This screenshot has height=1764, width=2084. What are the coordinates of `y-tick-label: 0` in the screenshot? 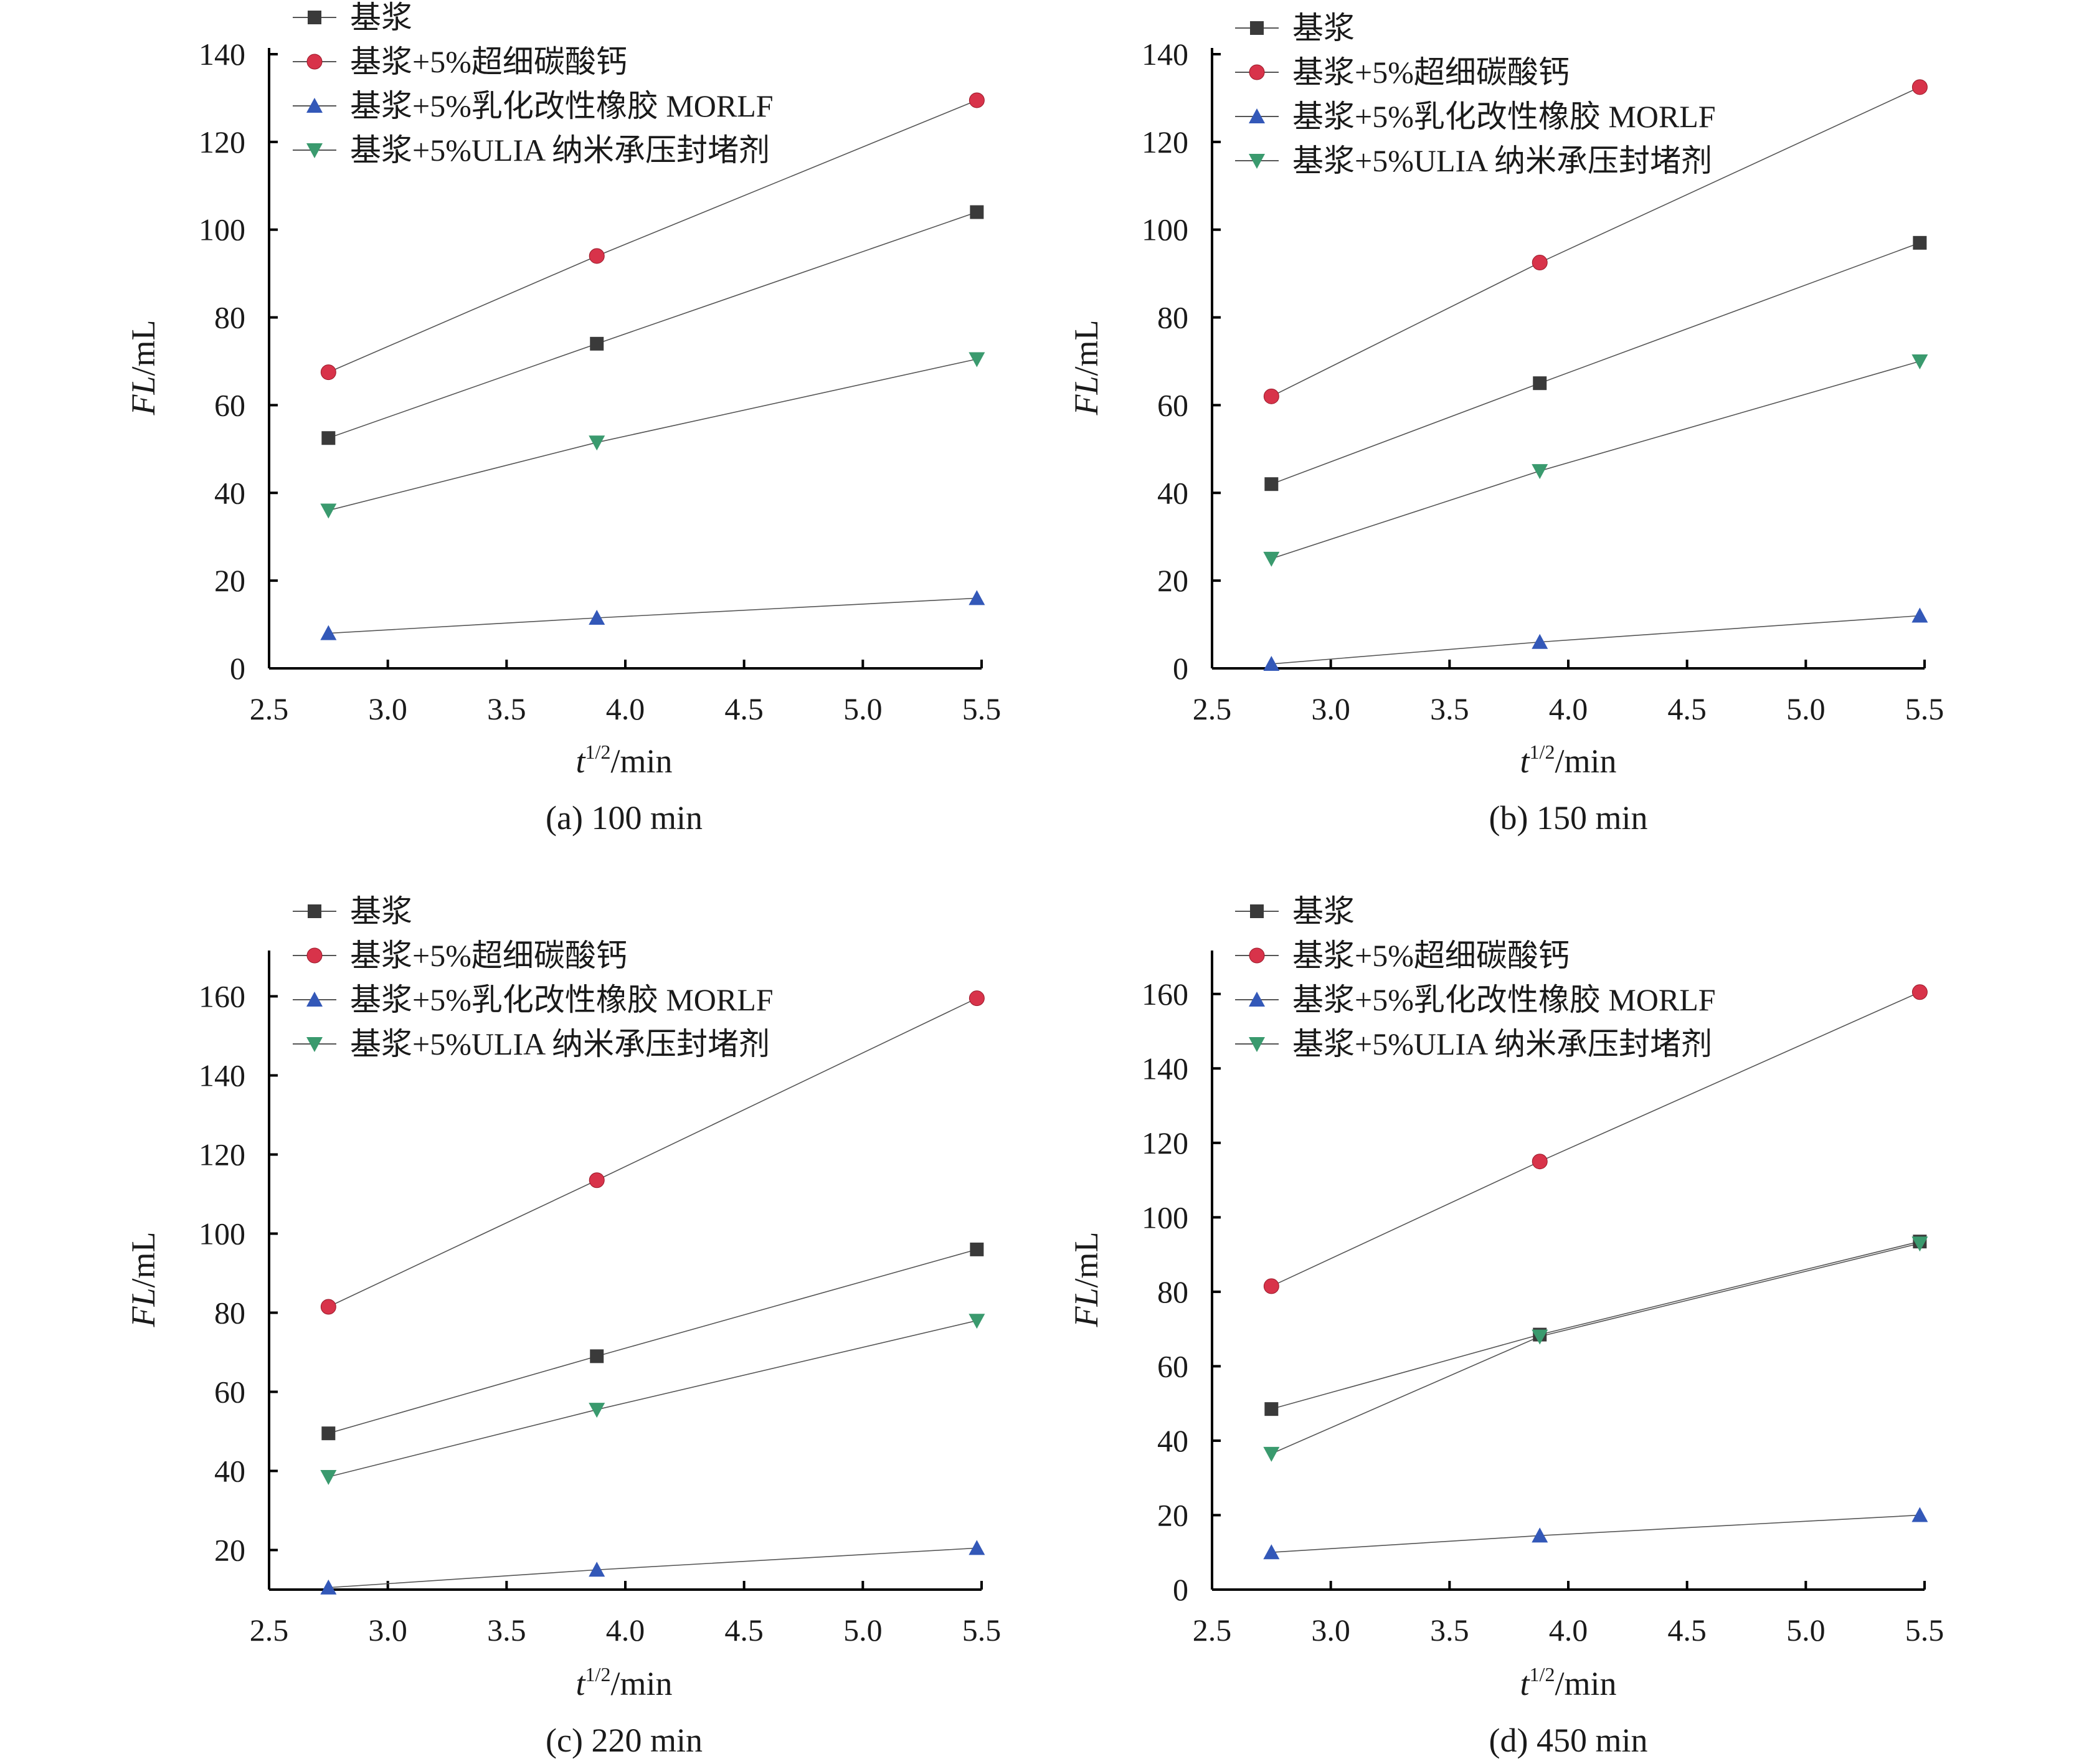 It's located at (1180, 1589).